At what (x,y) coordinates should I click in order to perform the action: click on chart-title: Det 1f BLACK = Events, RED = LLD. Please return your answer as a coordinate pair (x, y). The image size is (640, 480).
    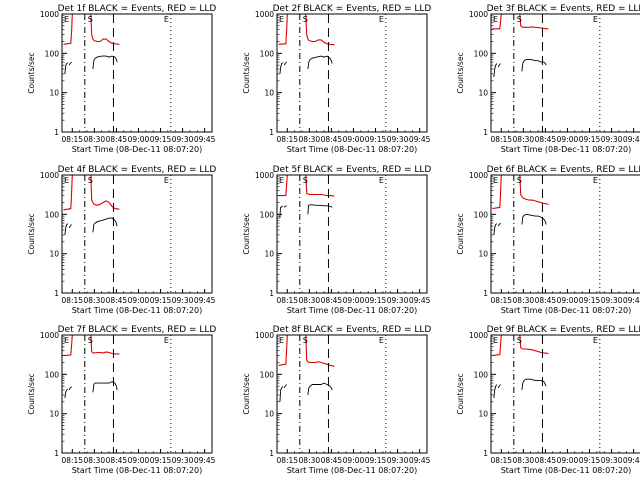
    Looking at the image, I should click on (137, 9).